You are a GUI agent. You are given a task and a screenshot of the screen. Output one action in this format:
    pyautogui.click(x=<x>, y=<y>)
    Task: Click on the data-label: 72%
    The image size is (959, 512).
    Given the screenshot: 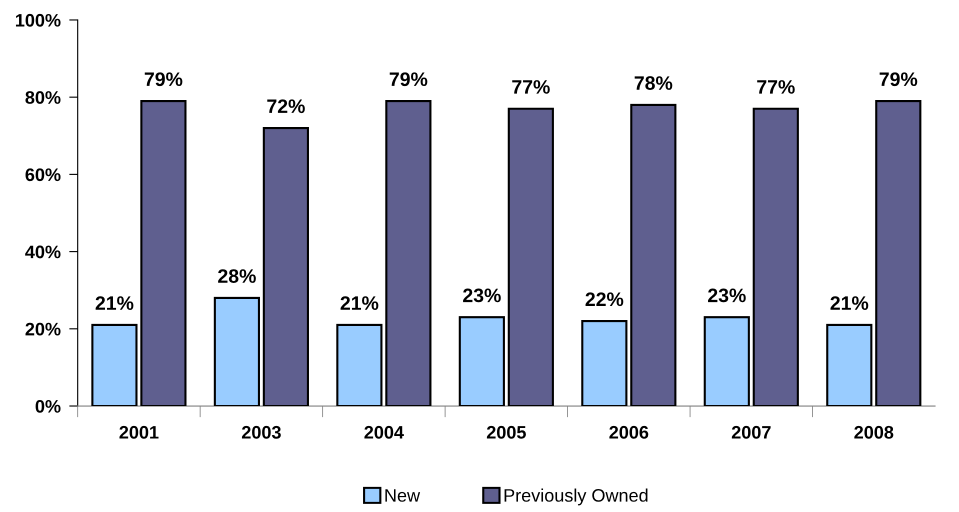 What is the action you would take?
    pyautogui.click(x=286, y=106)
    